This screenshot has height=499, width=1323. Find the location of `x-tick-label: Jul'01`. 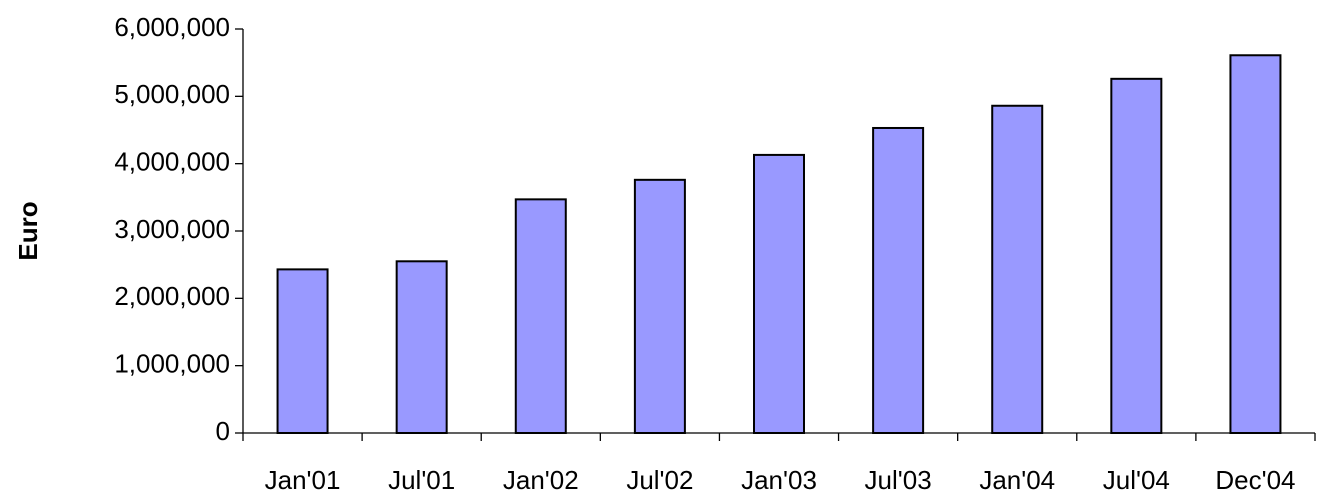

x-tick-label: Jul'01 is located at coordinates (421, 480).